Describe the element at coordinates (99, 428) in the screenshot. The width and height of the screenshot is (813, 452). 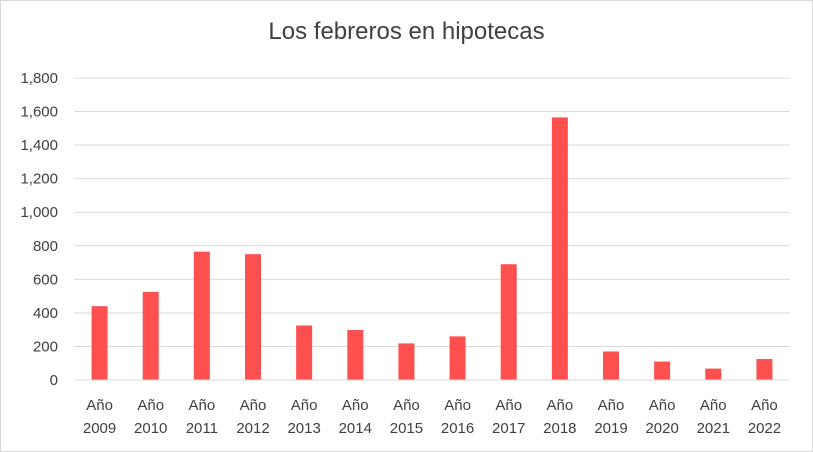
I see `x-tick-label: 2009` at that location.